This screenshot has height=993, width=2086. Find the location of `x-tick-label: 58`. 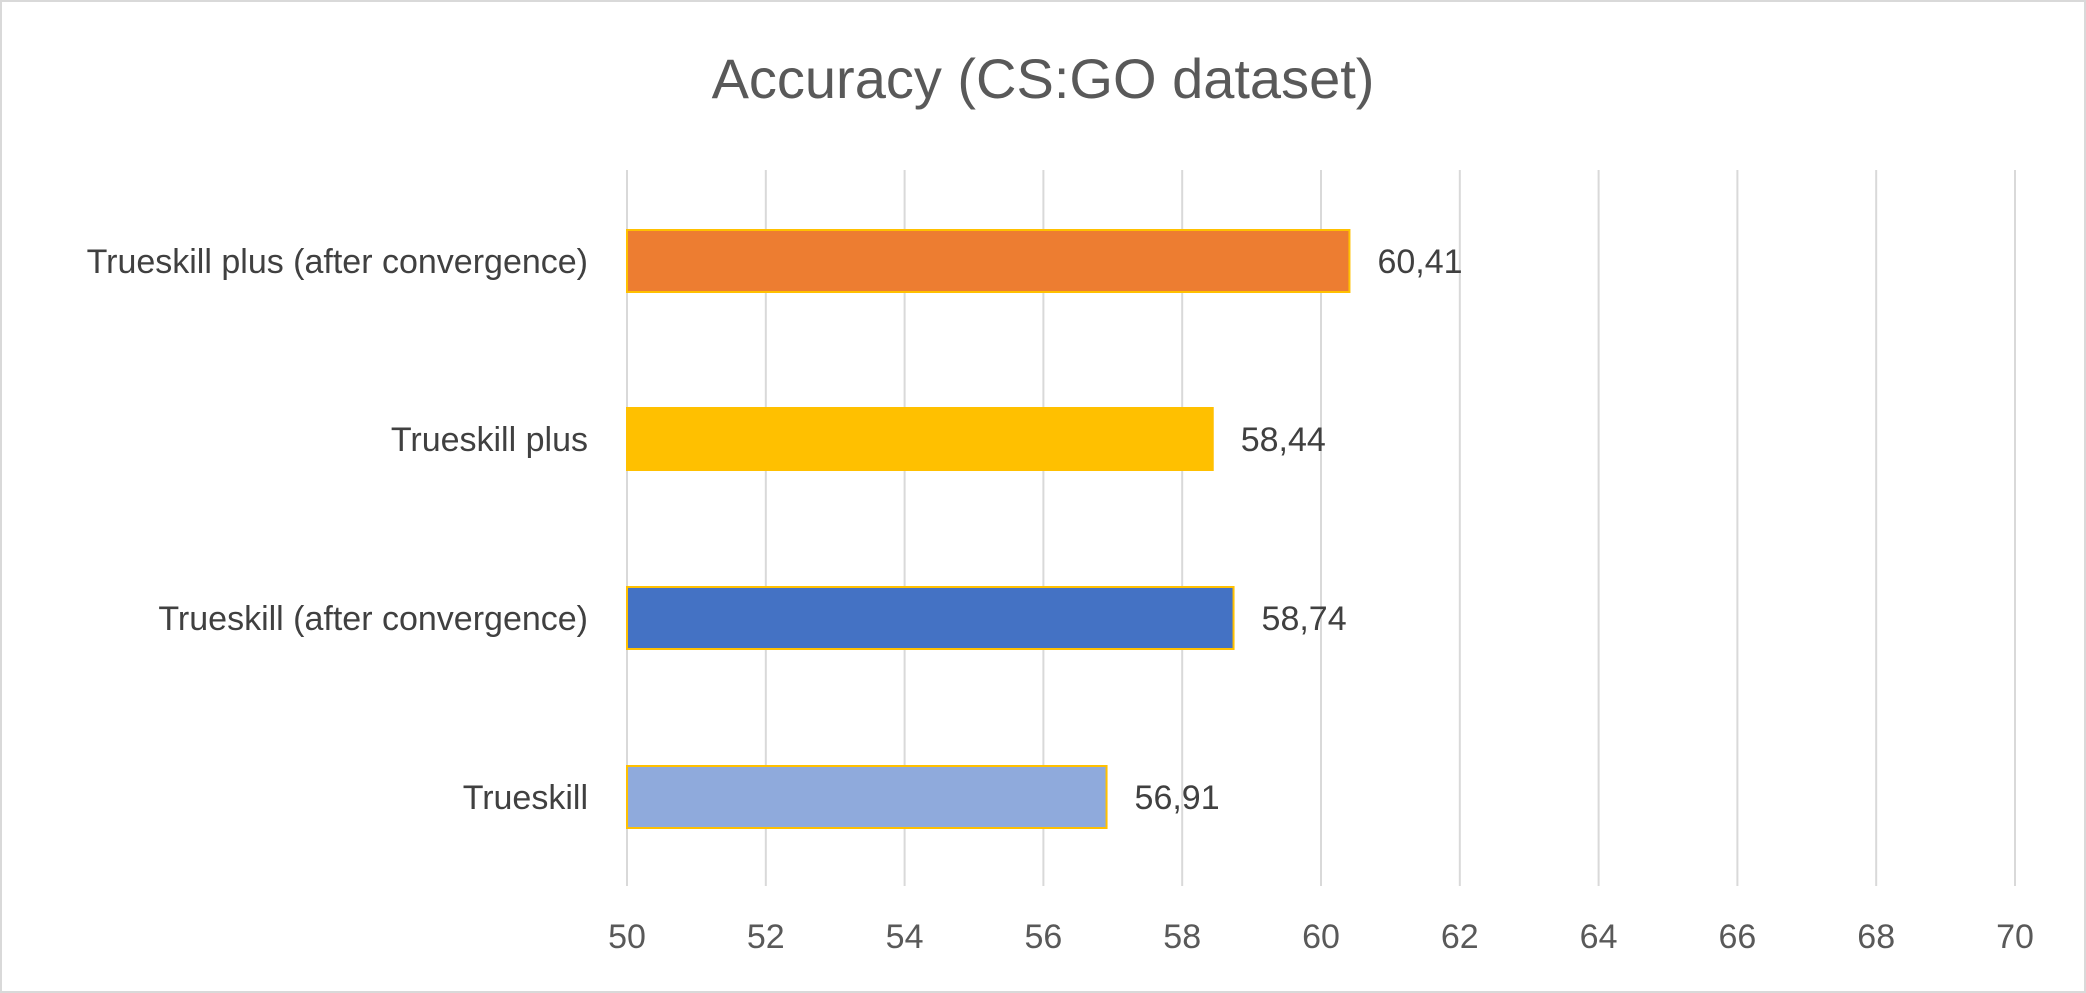

x-tick-label: 58 is located at coordinates (1182, 937).